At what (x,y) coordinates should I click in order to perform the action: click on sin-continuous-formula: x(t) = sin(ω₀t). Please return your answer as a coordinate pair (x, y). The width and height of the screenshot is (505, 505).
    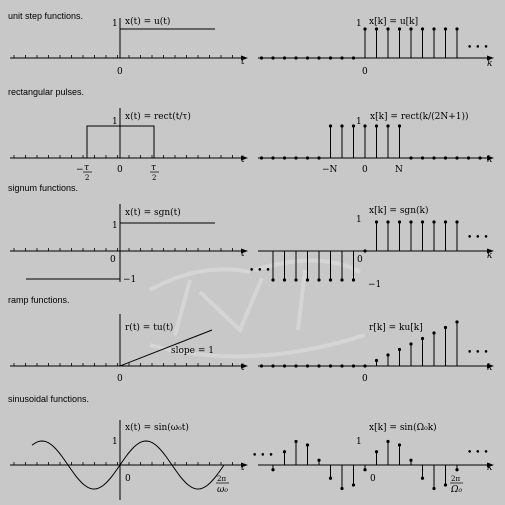
    Looking at the image, I should click on (157, 427).